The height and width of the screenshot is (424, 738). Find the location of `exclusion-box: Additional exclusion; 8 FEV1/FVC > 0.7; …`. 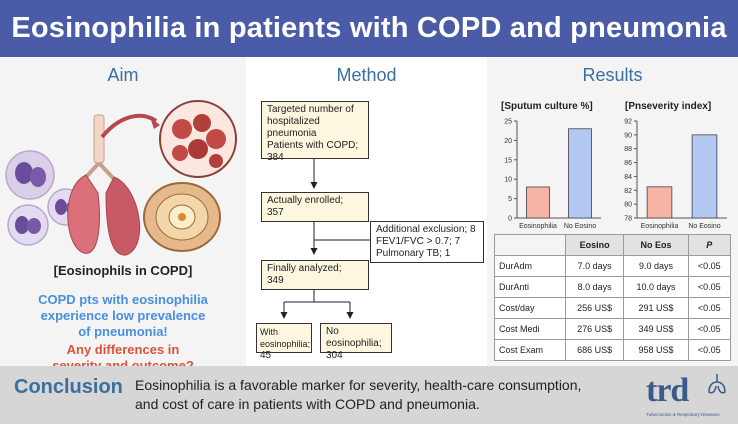

exclusion-box: Additional exclusion; 8 FEV1/FVC > 0.7; … is located at coordinates (427, 242).